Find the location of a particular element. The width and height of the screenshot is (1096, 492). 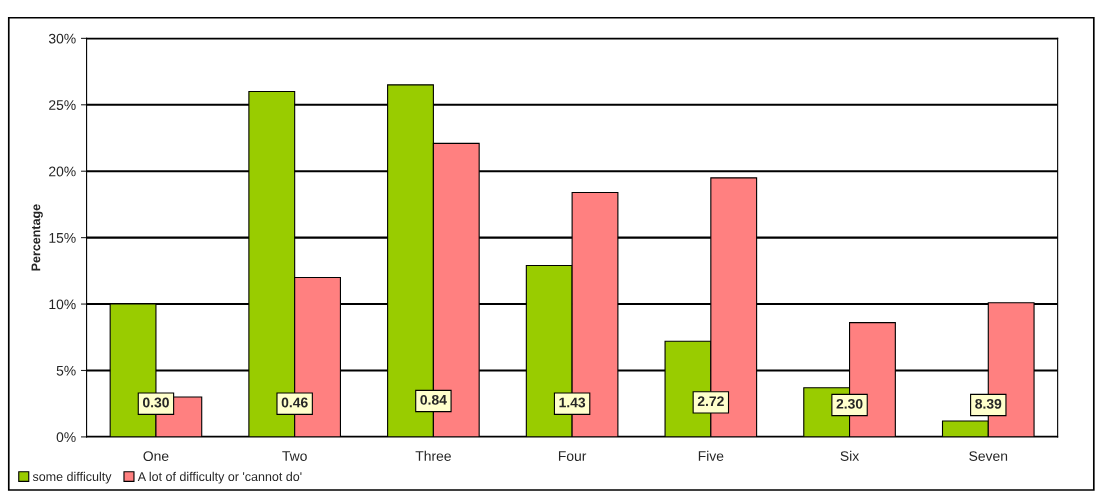

x-tick-label: Seven is located at coordinates (988, 456).